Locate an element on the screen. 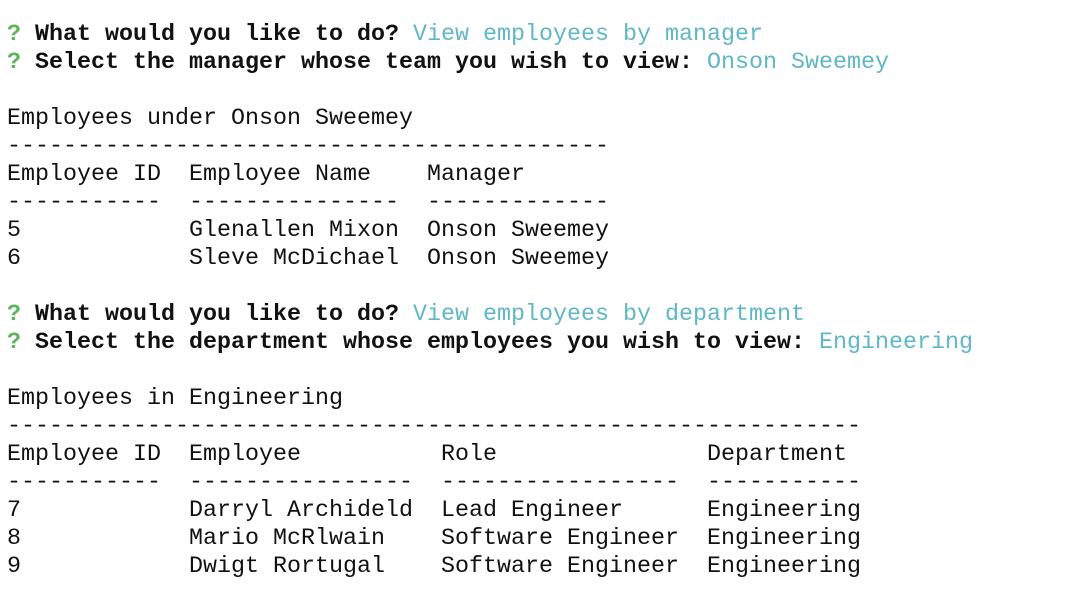  prompt-answer: View employees by manager is located at coordinates (587, 35).